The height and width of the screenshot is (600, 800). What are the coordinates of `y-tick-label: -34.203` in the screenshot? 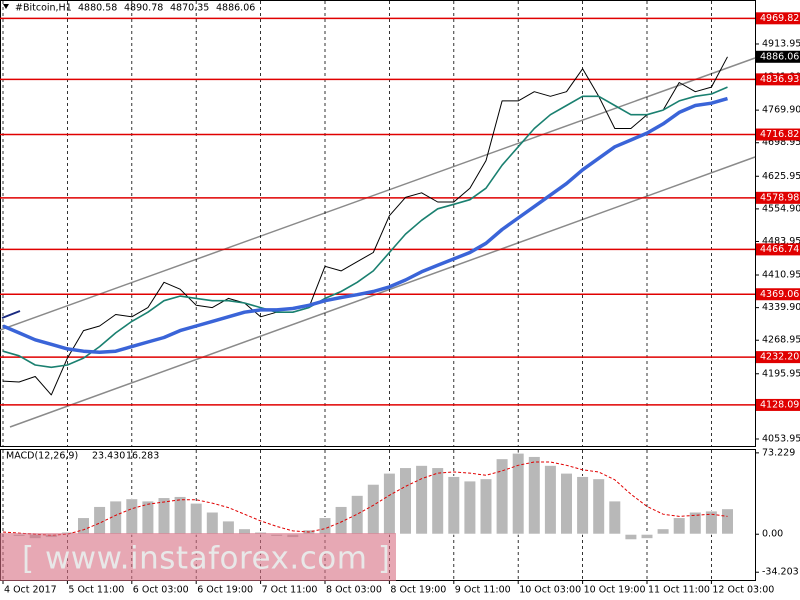 It's located at (780, 572).